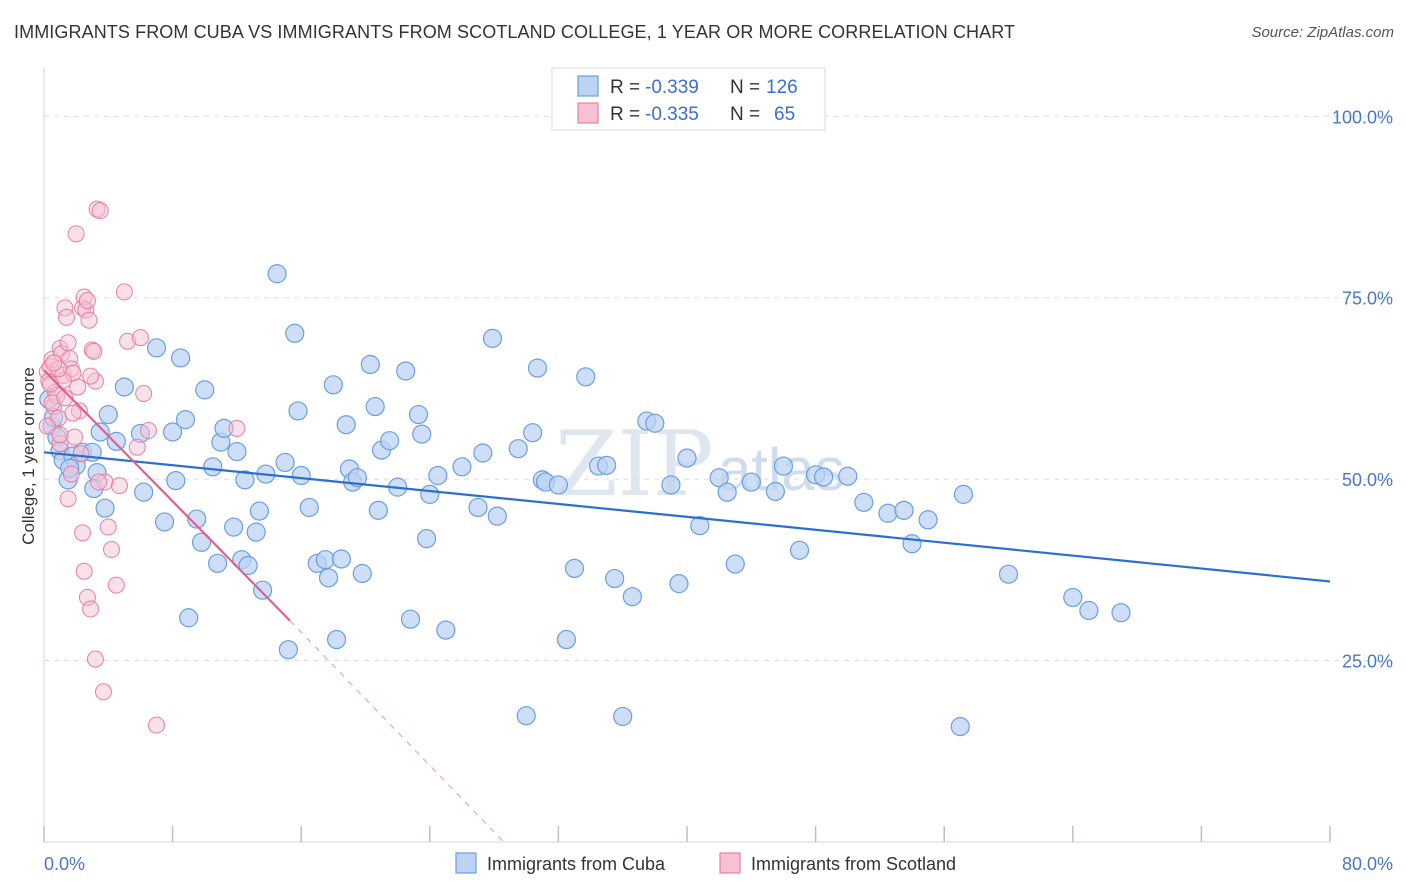  I want to click on bottom-legend-label-cuba: Immigrants from Cuba, so click(576, 864).